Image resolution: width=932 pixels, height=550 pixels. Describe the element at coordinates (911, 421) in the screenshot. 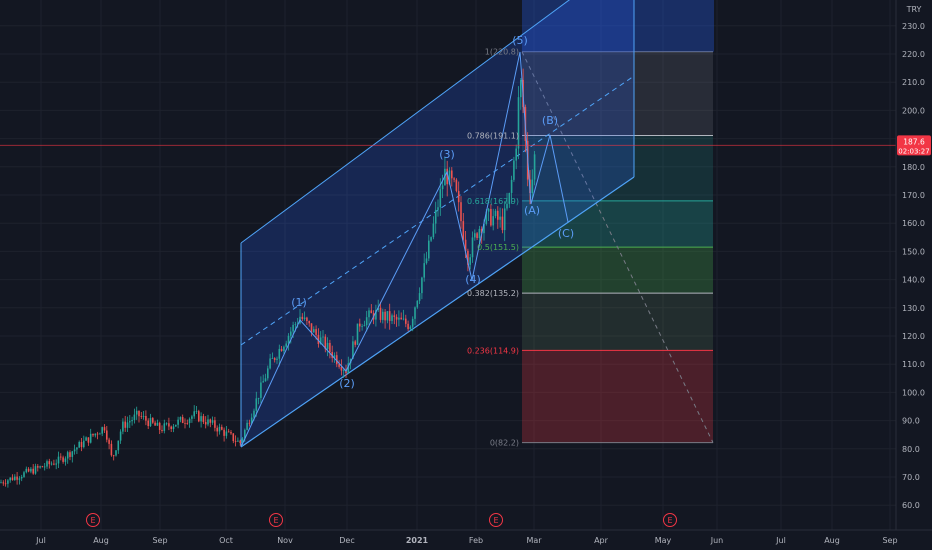

I see `price-tick-label: 90.0` at that location.